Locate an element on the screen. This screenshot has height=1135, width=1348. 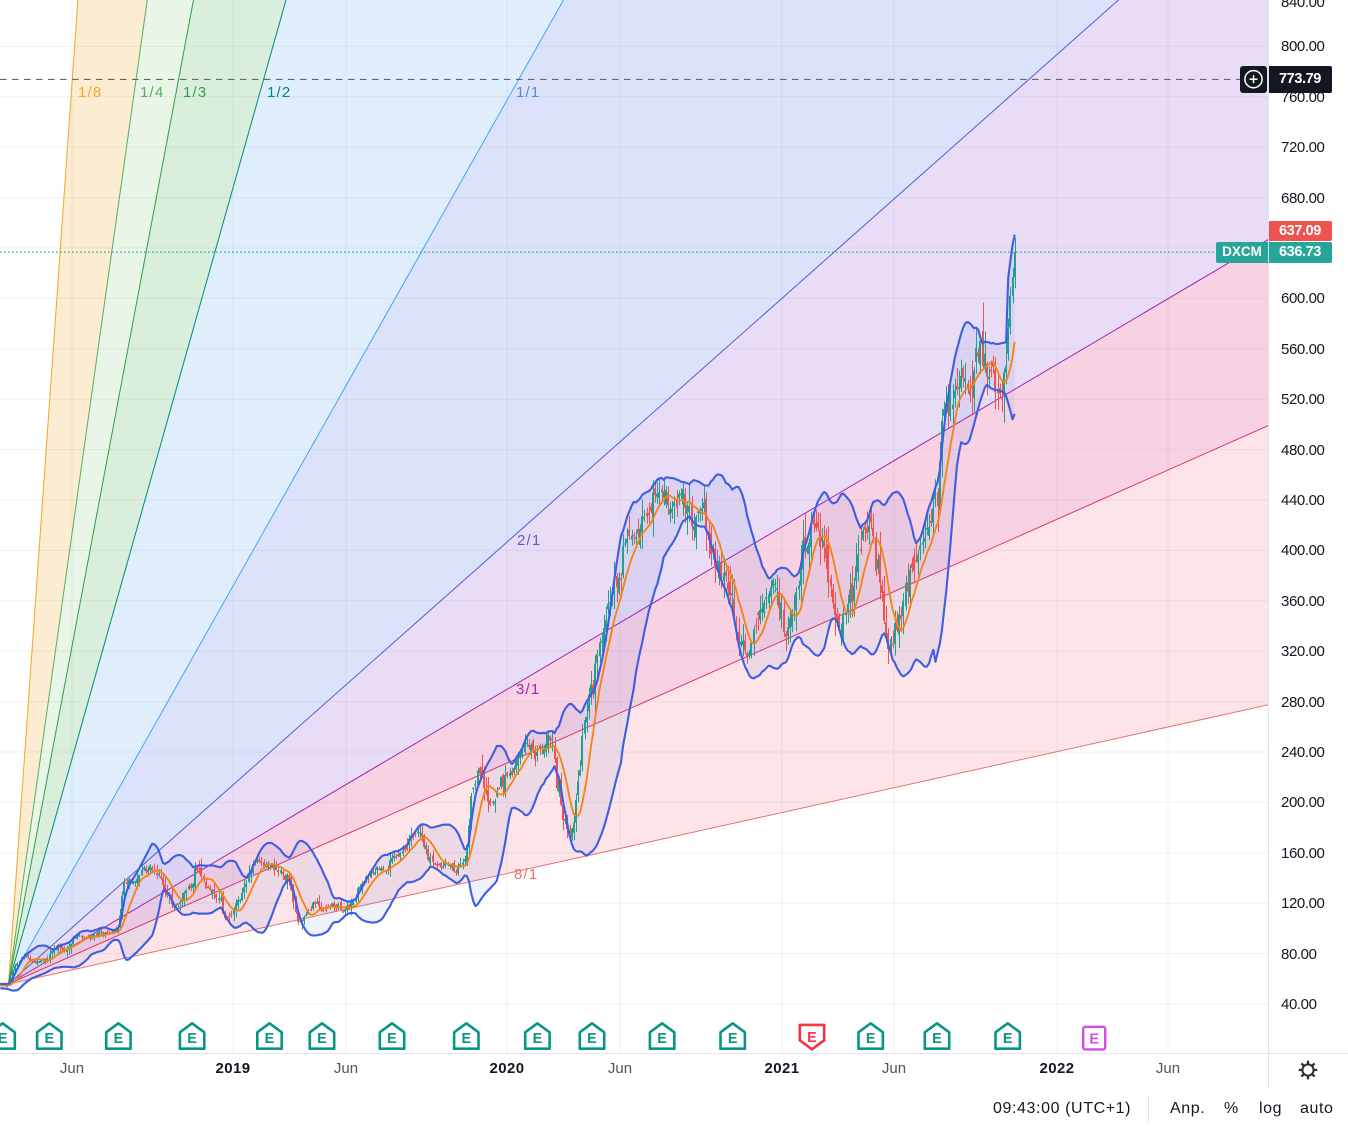
svg-text: 2/1 is located at coordinates (529, 540).